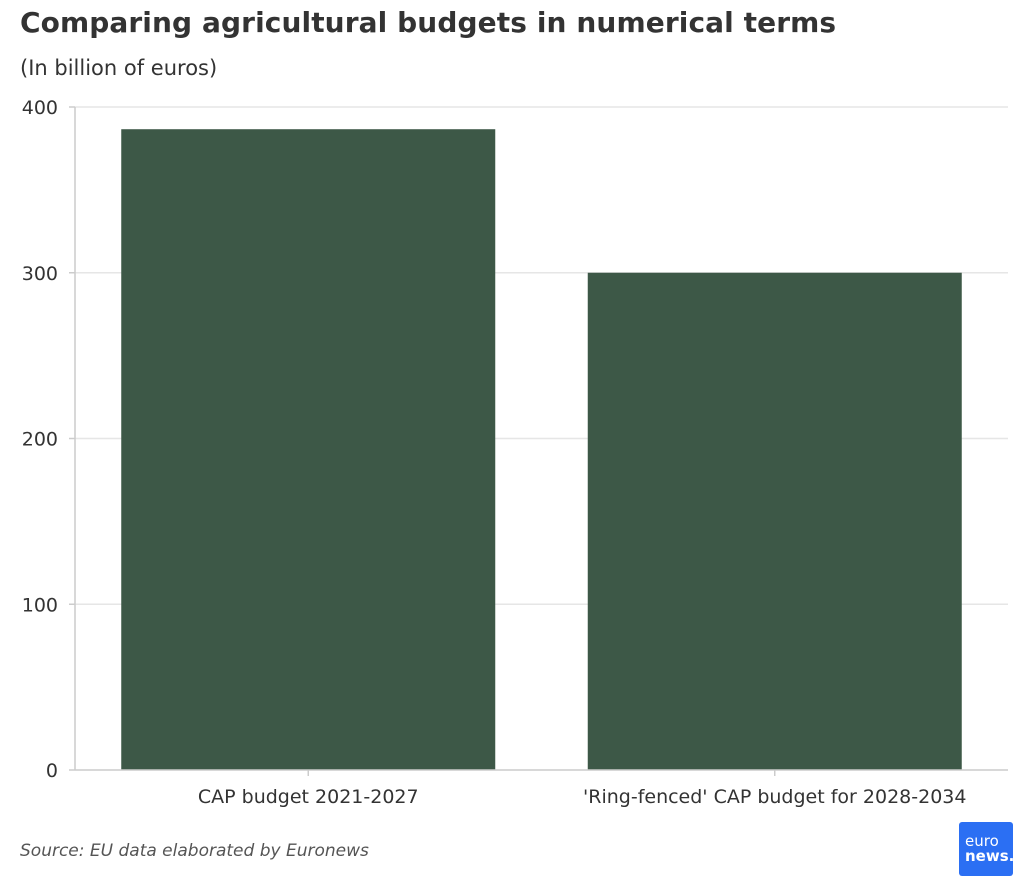  What do you see at coordinates (982, 841) in the screenshot?
I see `logo-text-line1: euro` at bounding box center [982, 841].